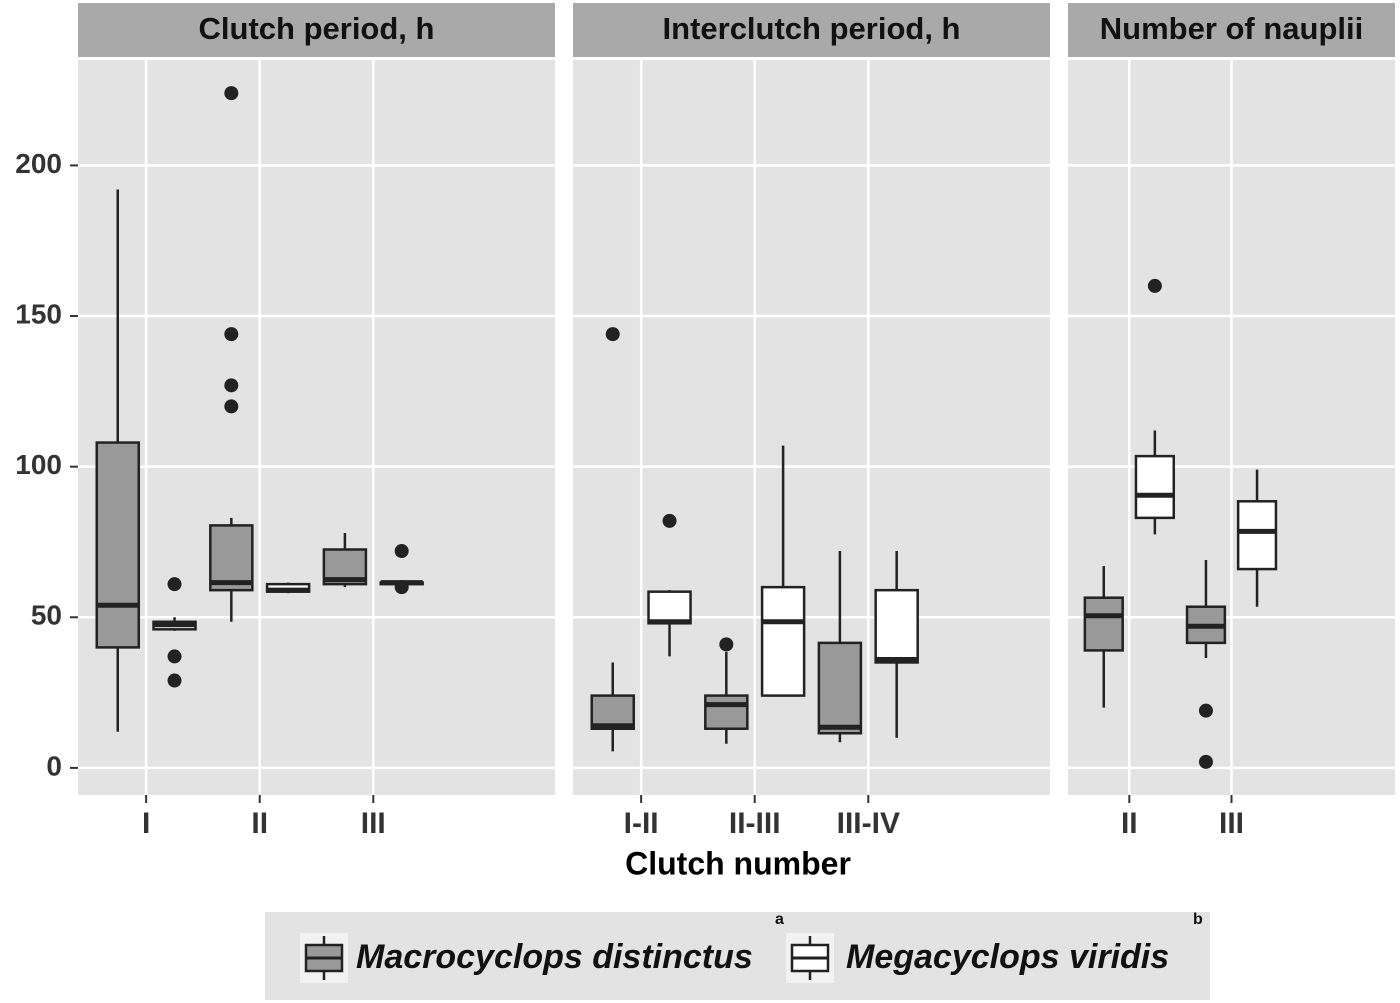 Image resolution: width=1400 pixels, height=1003 pixels. What do you see at coordinates (146, 823) in the screenshot?
I see `x-tick-label: I` at bounding box center [146, 823].